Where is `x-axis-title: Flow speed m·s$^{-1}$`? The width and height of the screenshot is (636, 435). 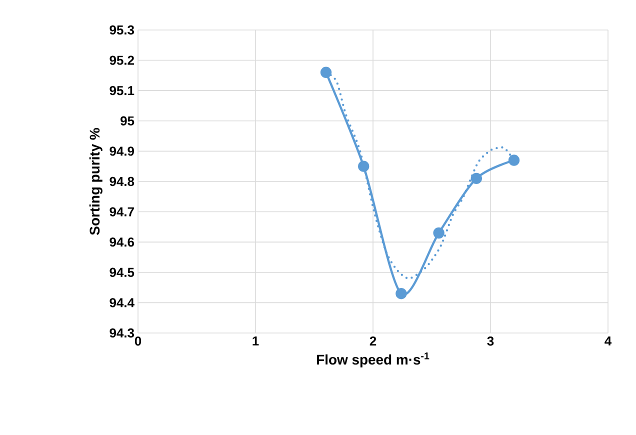
x-axis-title: Flow speed m·s$^{-1}$ is located at coordinates (373, 360).